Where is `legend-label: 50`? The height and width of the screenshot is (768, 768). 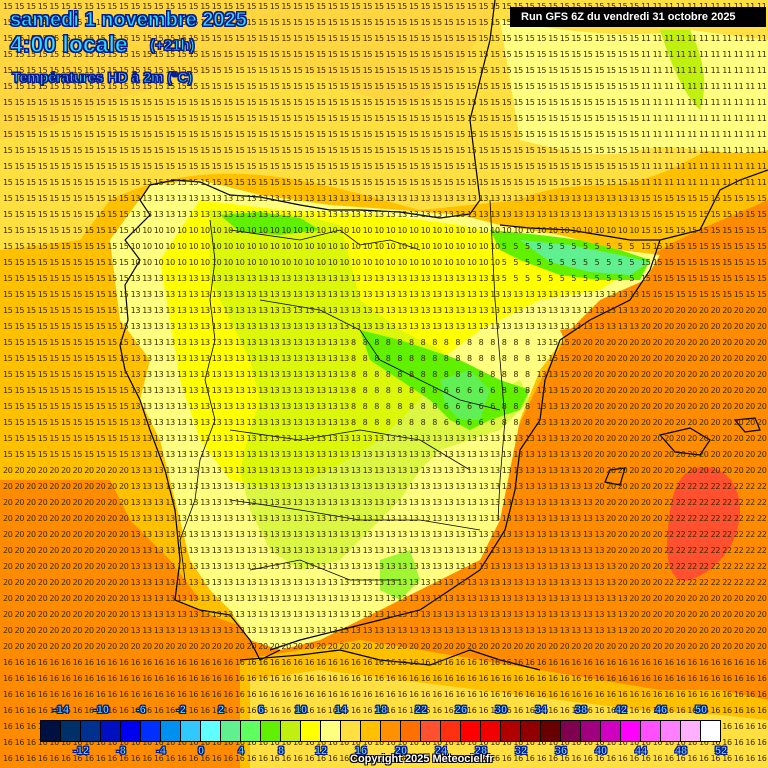
legend-label: 50 is located at coordinates (701, 710).